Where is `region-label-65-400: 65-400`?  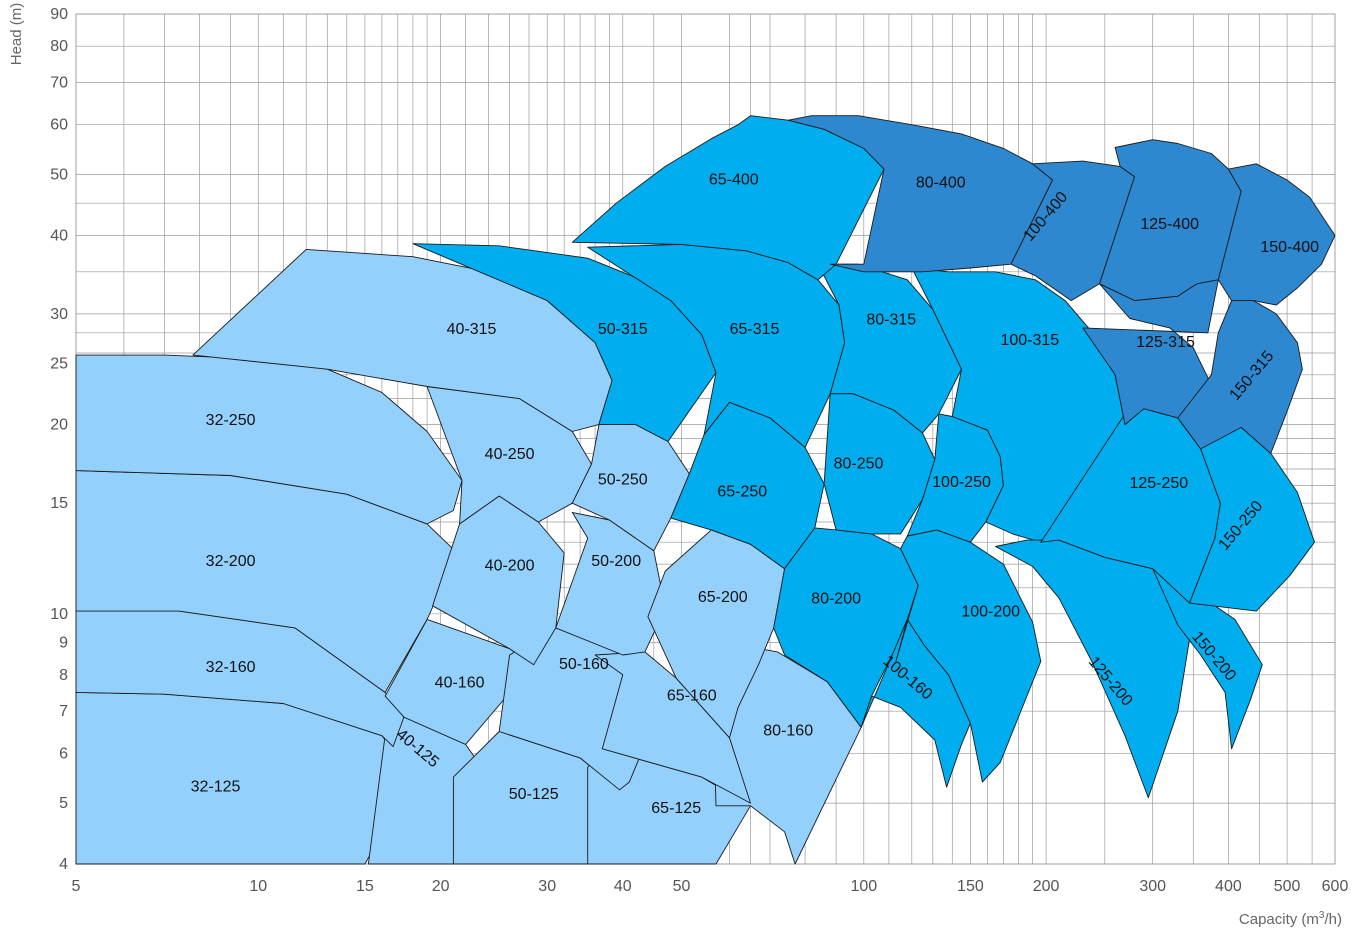
region-label-65-400: 65-400 is located at coordinates (734, 180).